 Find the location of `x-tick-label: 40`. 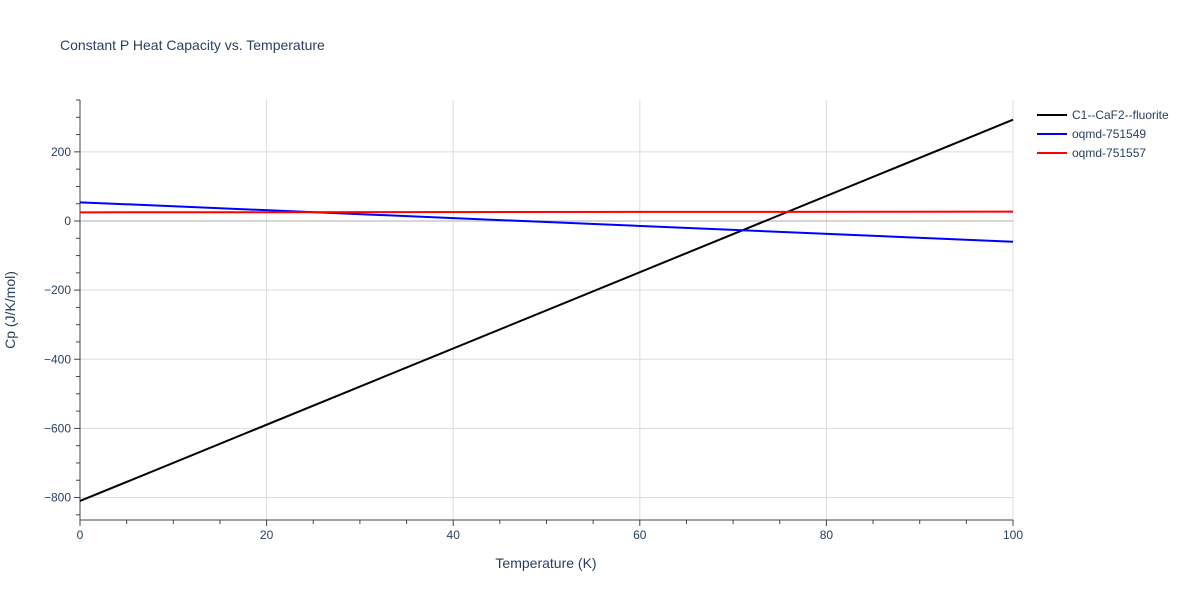

x-tick-label: 40 is located at coordinates (454, 535).